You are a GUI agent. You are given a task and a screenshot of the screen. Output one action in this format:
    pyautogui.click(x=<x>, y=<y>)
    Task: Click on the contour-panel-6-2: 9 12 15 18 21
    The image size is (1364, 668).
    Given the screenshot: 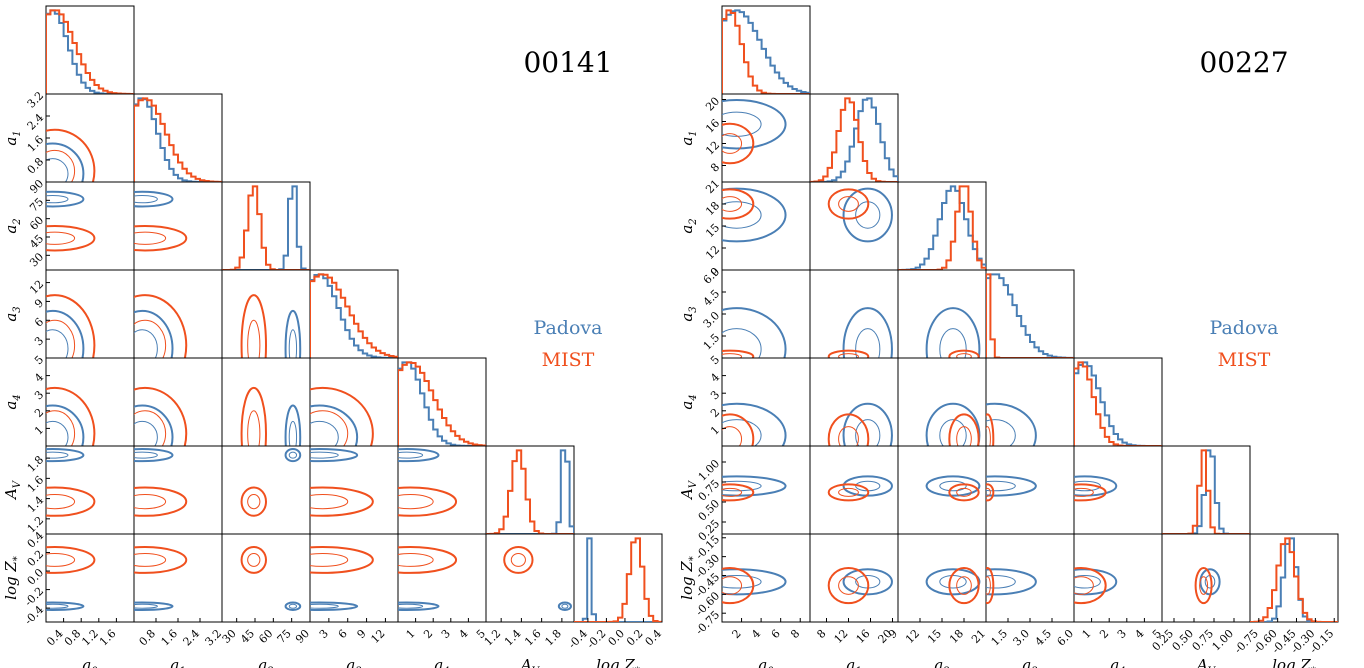 What is the action you would take?
    pyautogui.click(x=937, y=589)
    